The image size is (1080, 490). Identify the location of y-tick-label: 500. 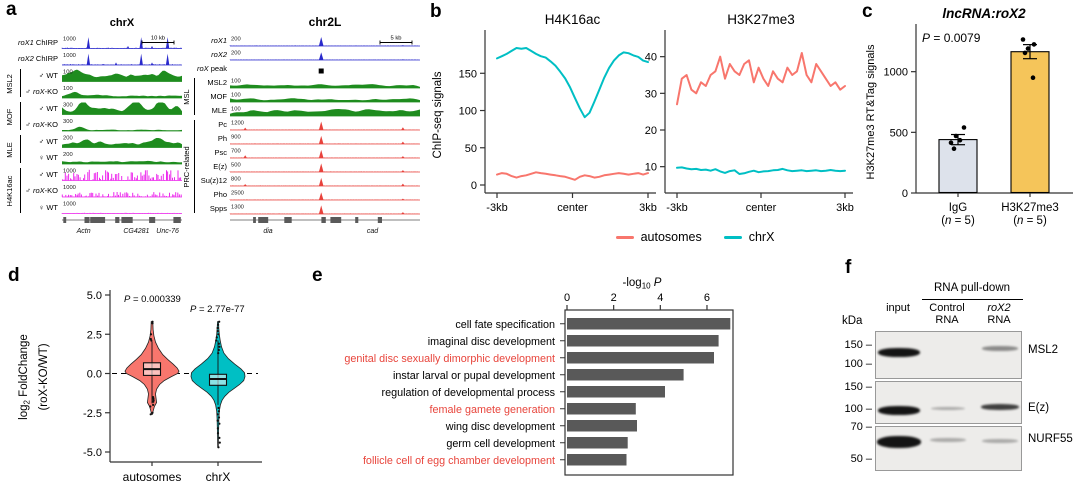
(899, 133).